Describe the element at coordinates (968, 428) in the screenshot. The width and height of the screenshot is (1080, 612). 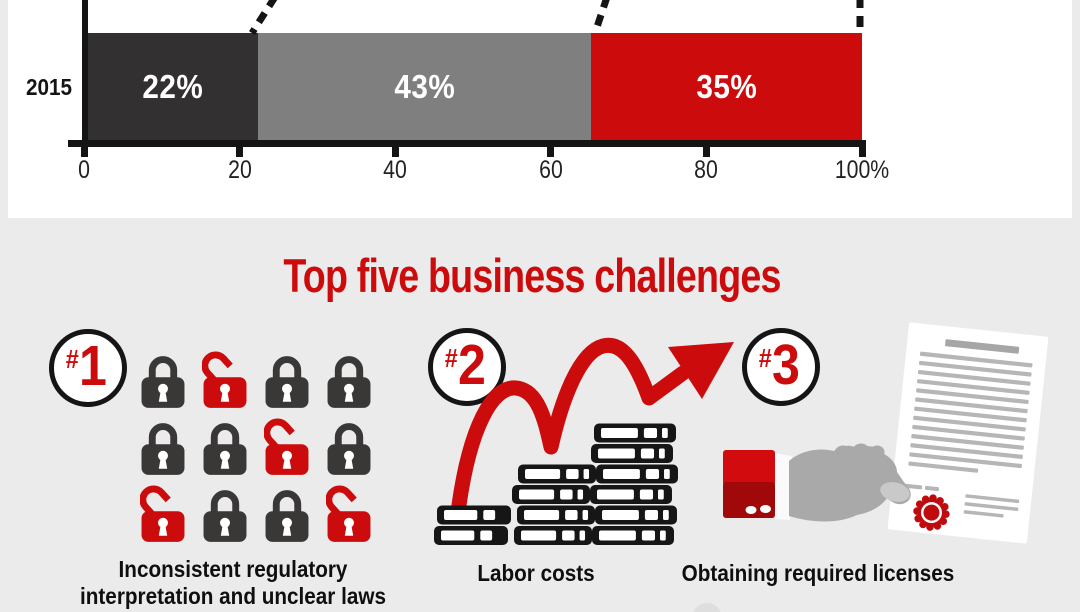
I see `document-text-lines` at that location.